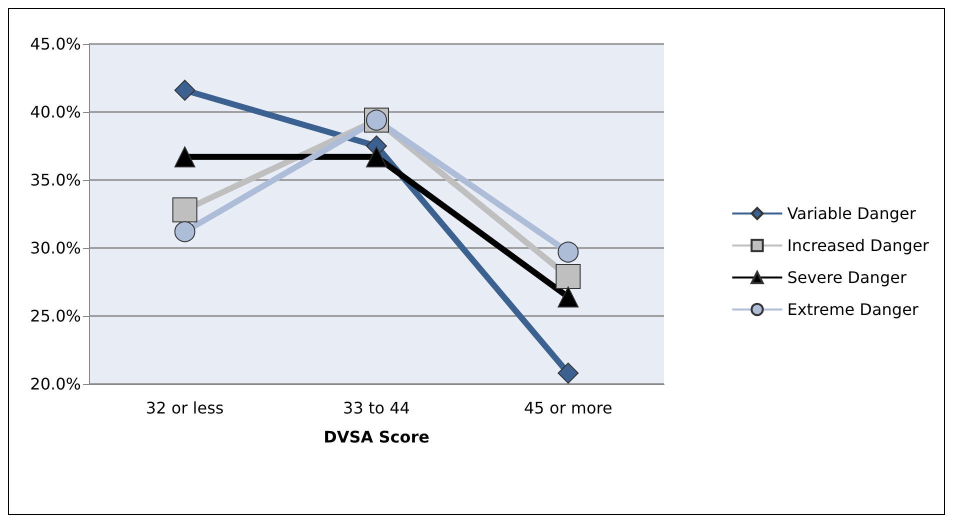 The image size is (955, 529). I want to click on x-axis-title: DVSA Score, so click(377, 437).